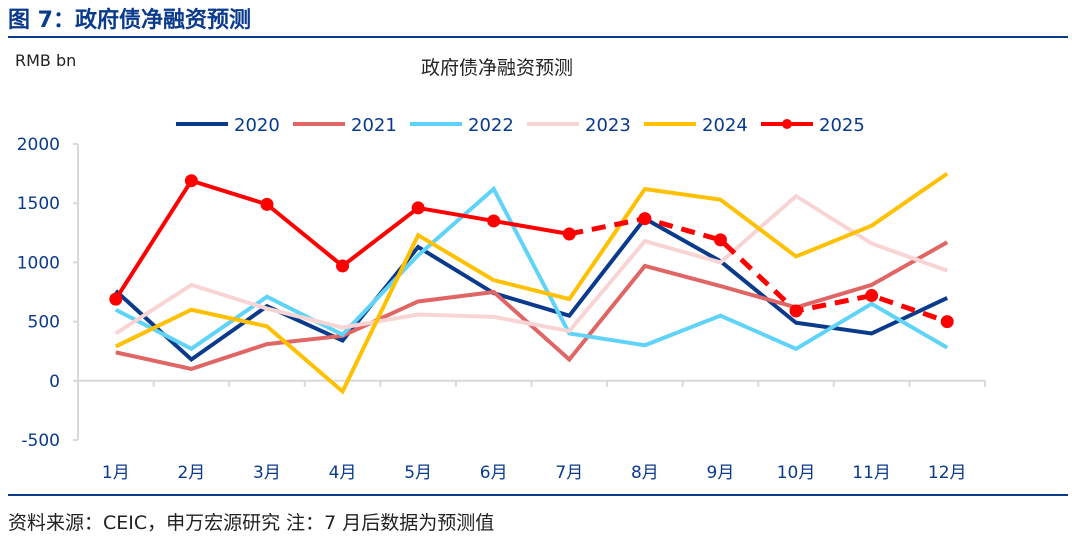 This screenshot has width=1072, height=538. I want to click on y-tick-label: -500, so click(40, 441).